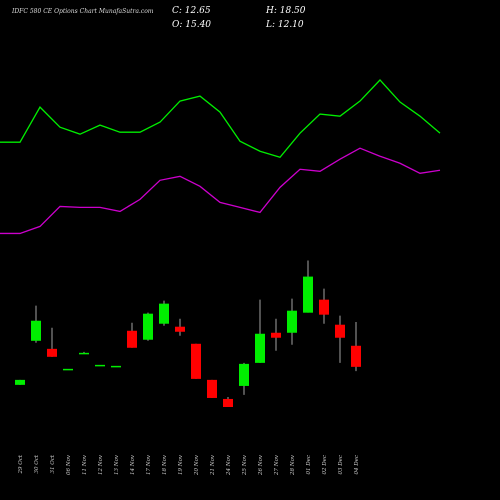 The image size is (500, 500). I want to click on x-tick-label: 21 Nov, so click(213, 465).